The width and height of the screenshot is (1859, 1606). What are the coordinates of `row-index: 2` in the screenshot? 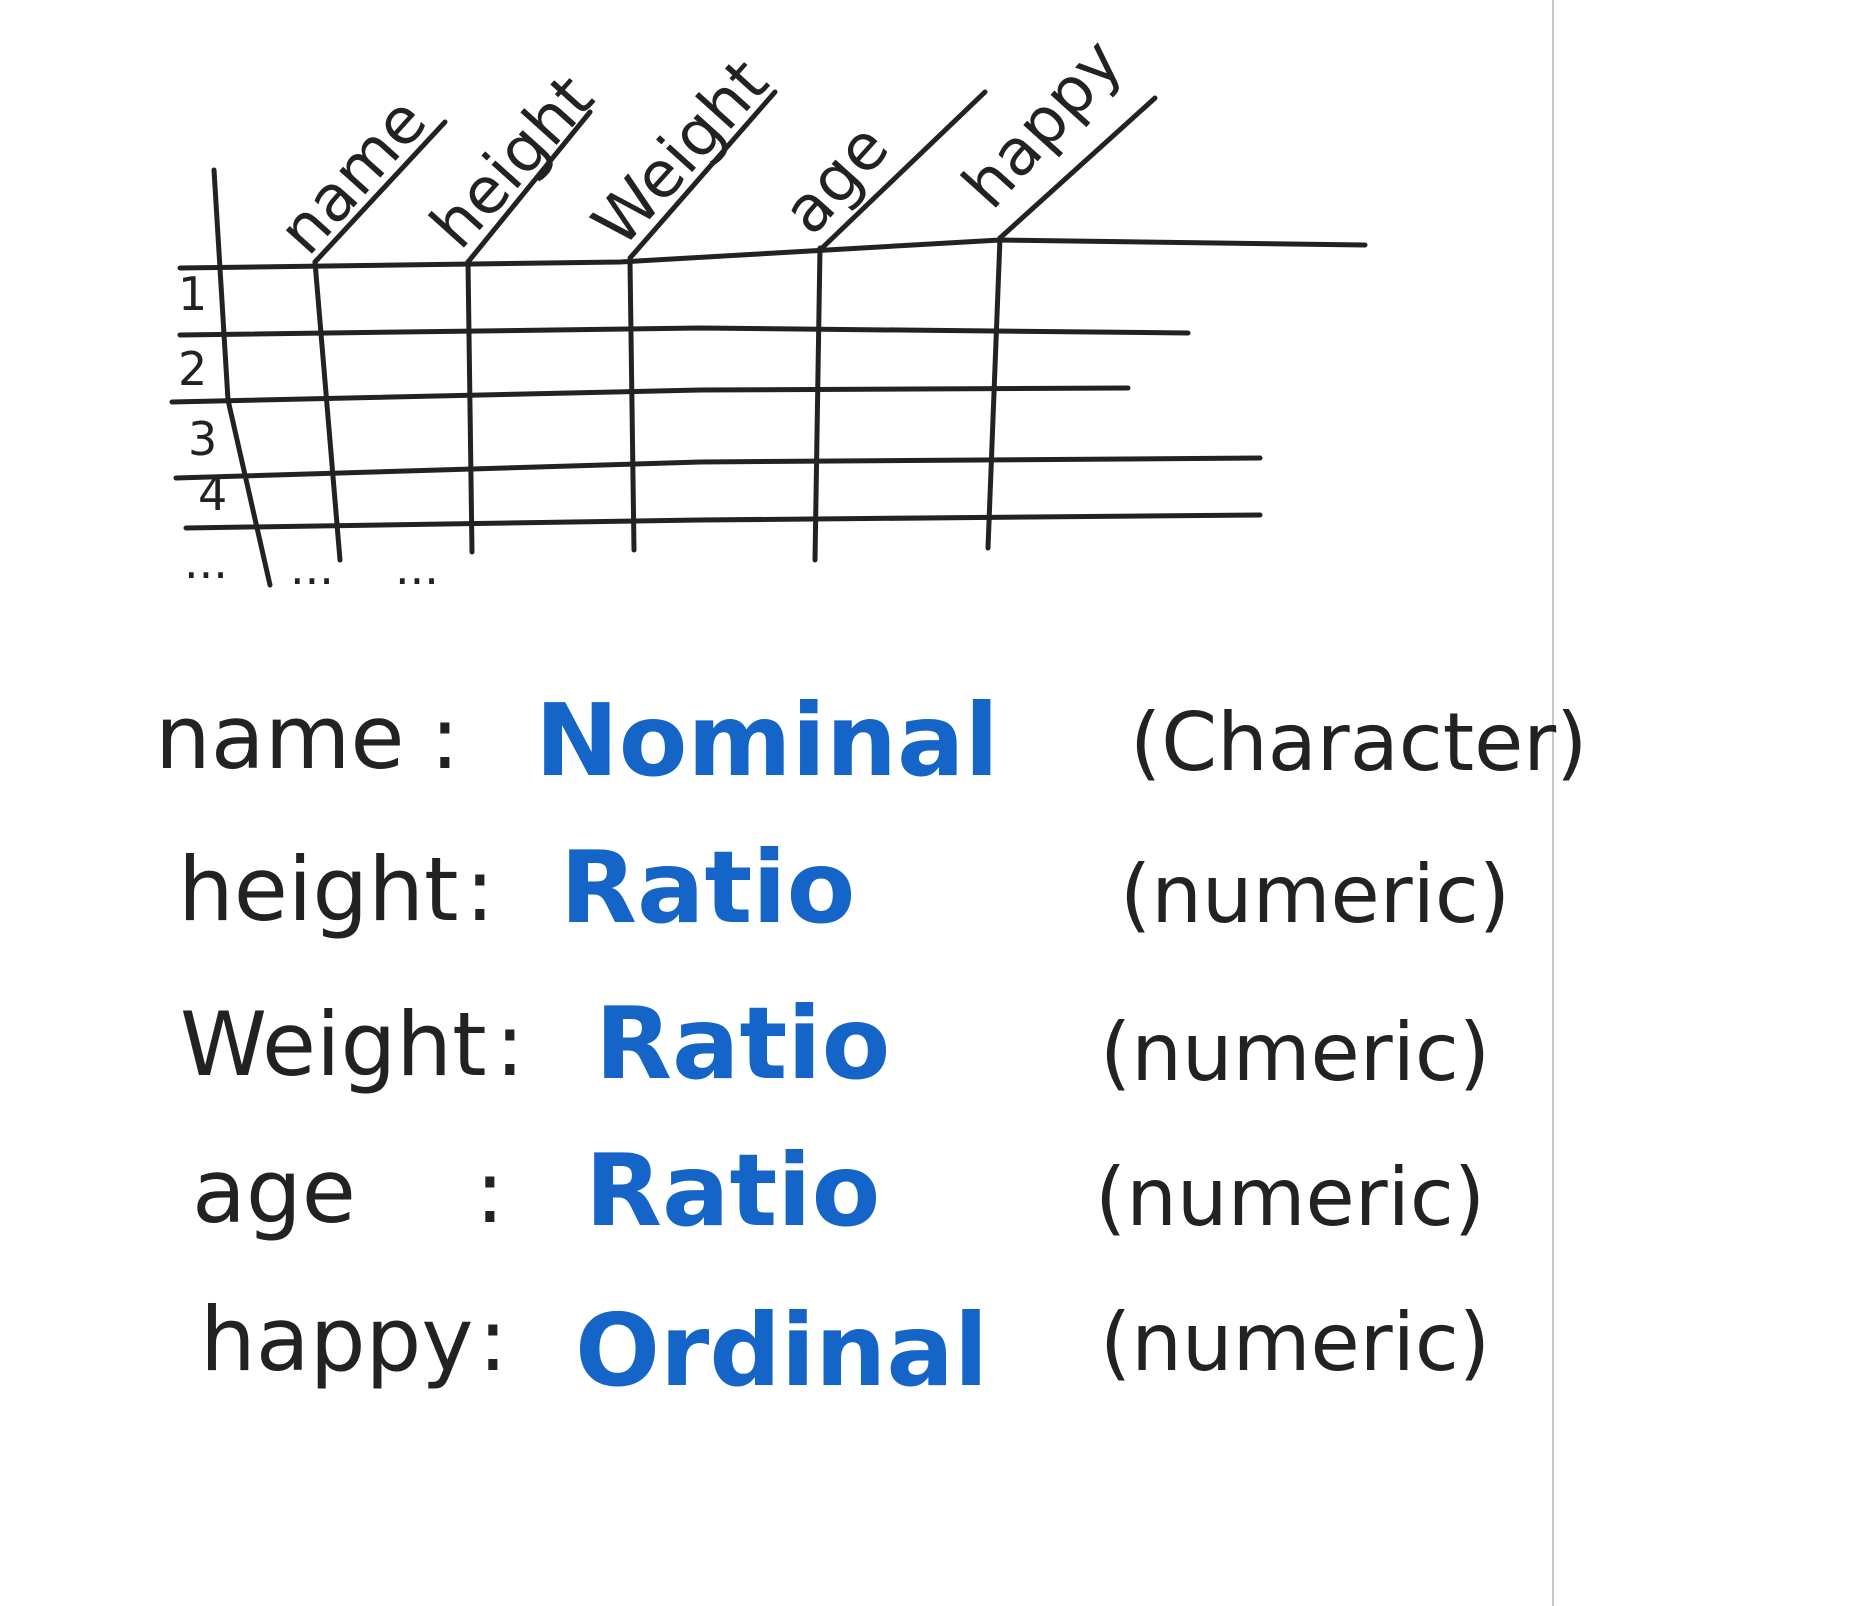 It's located at (192, 369).